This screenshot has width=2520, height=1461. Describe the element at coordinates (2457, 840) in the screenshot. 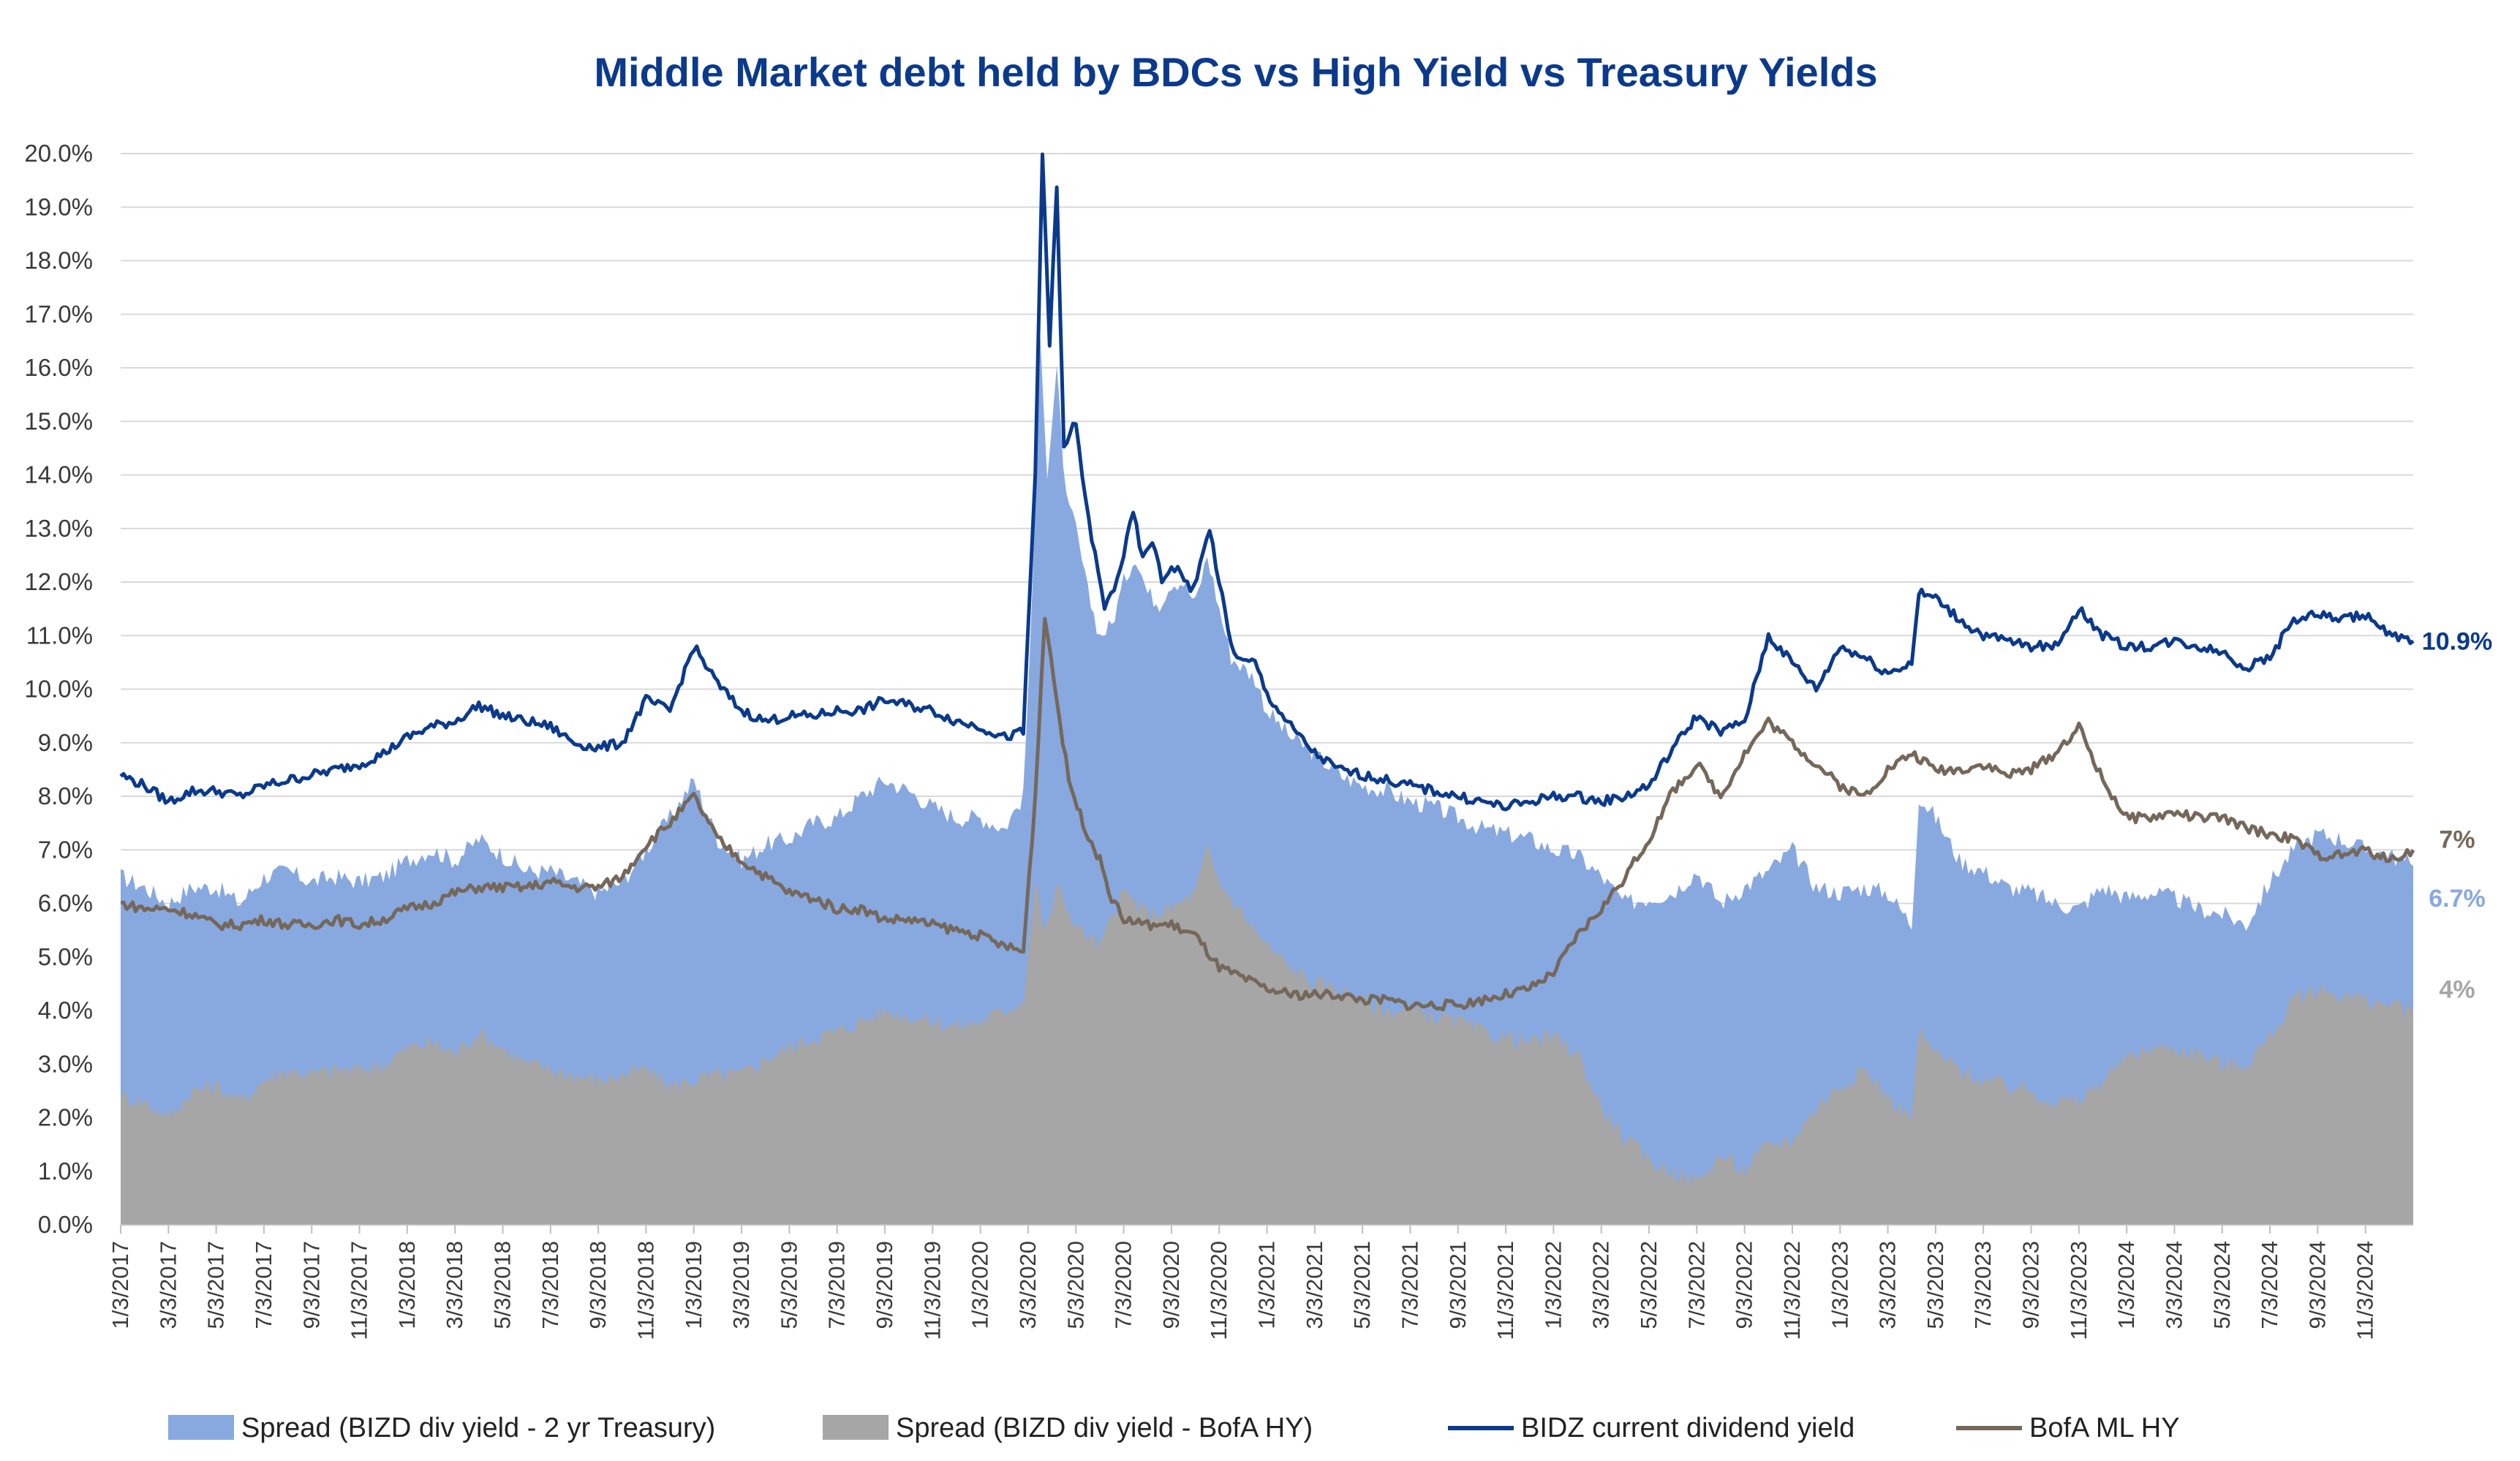

I see `end-label: 7%` at that location.